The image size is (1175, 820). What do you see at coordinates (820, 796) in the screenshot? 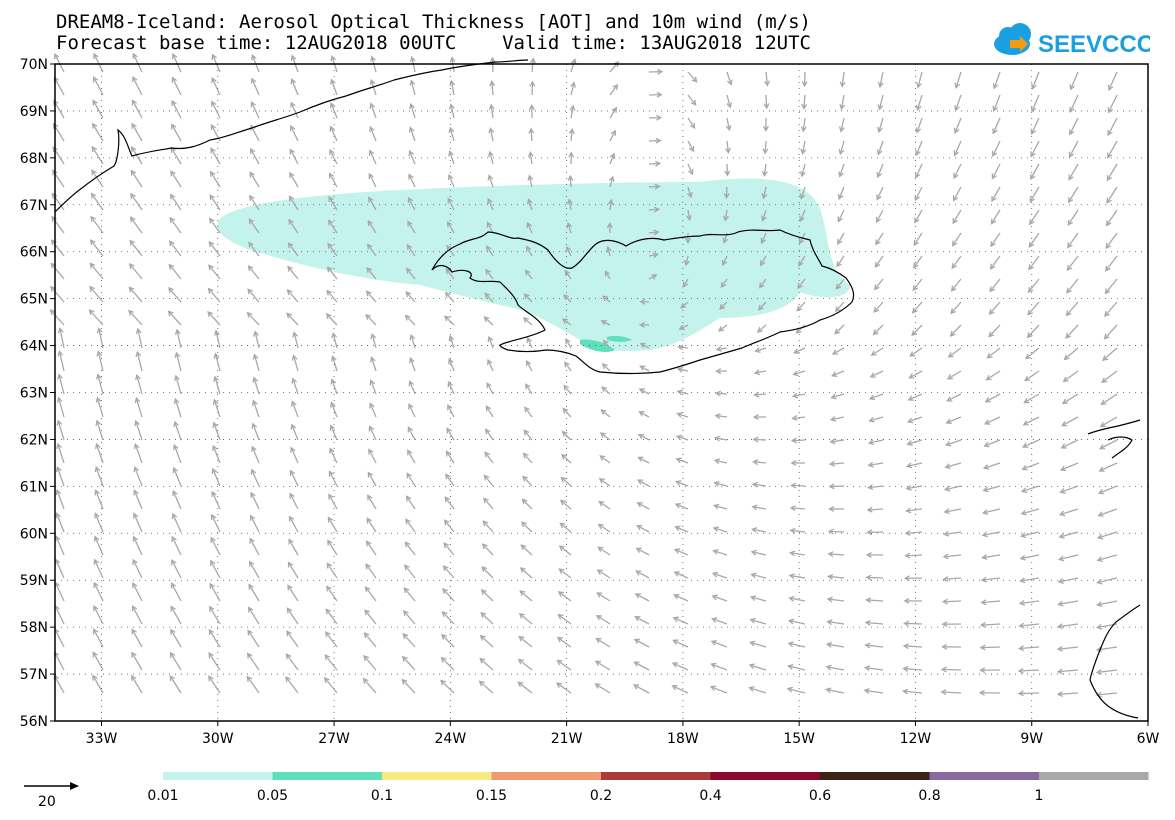
I see `colorbar-label: 0.6` at bounding box center [820, 796].